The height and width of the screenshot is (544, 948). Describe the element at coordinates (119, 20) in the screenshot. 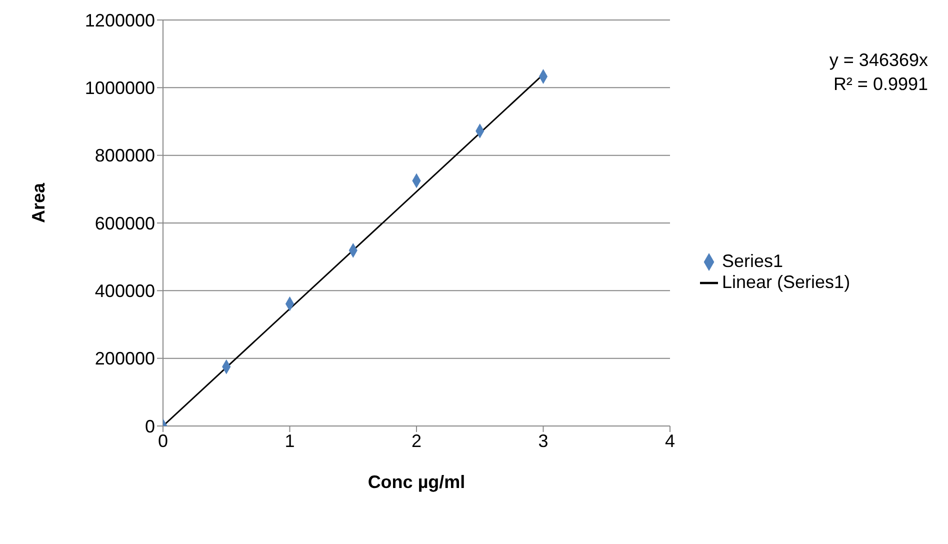

I see `y-tick-label: 1200000` at that location.